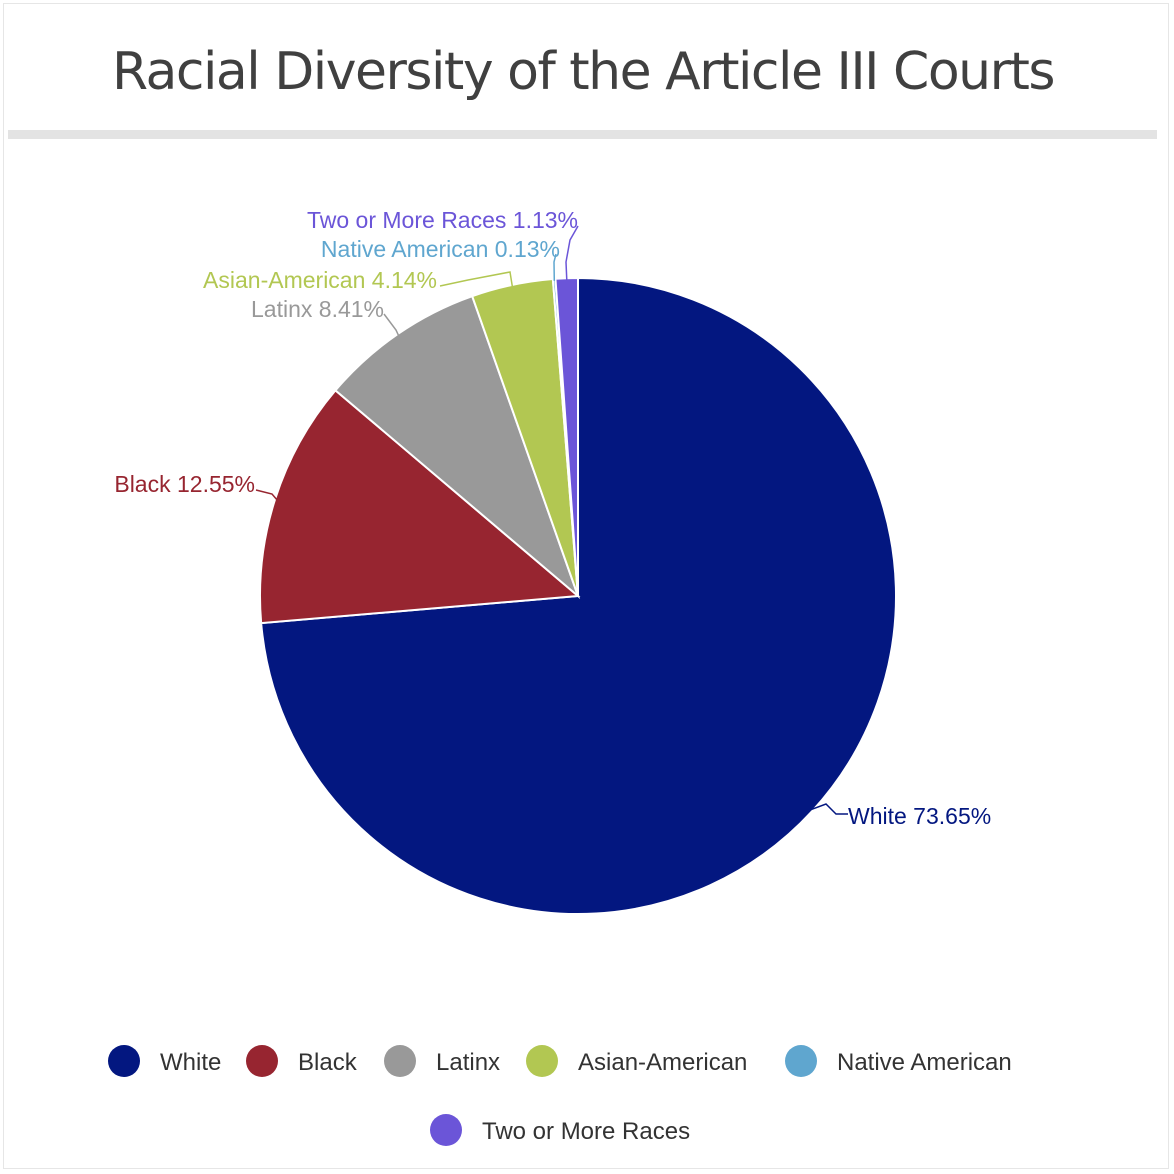  What do you see at coordinates (801, 1061) in the screenshot?
I see `legend-marker-native-american` at bounding box center [801, 1061].